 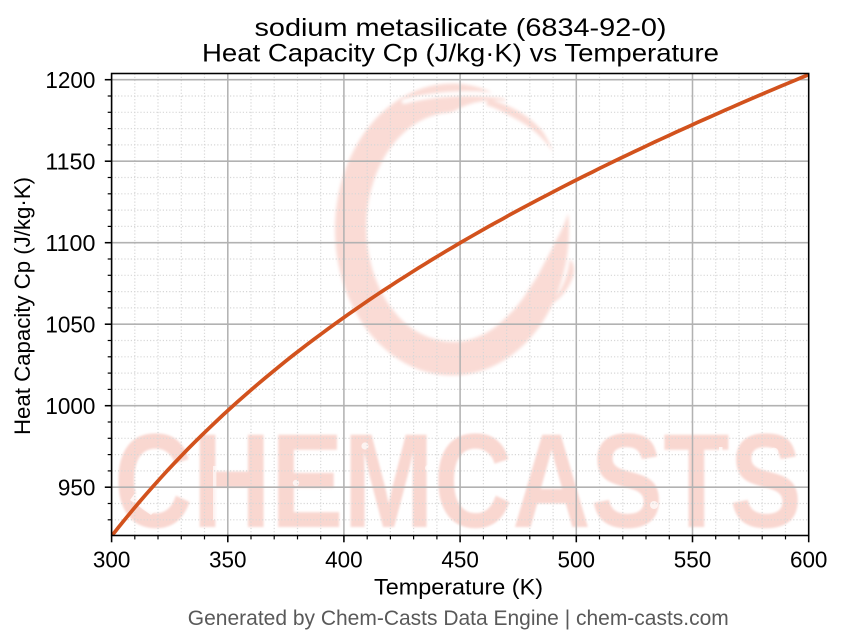 I want to click on svg-text: Temperature (K), so click(x=458, y=587).